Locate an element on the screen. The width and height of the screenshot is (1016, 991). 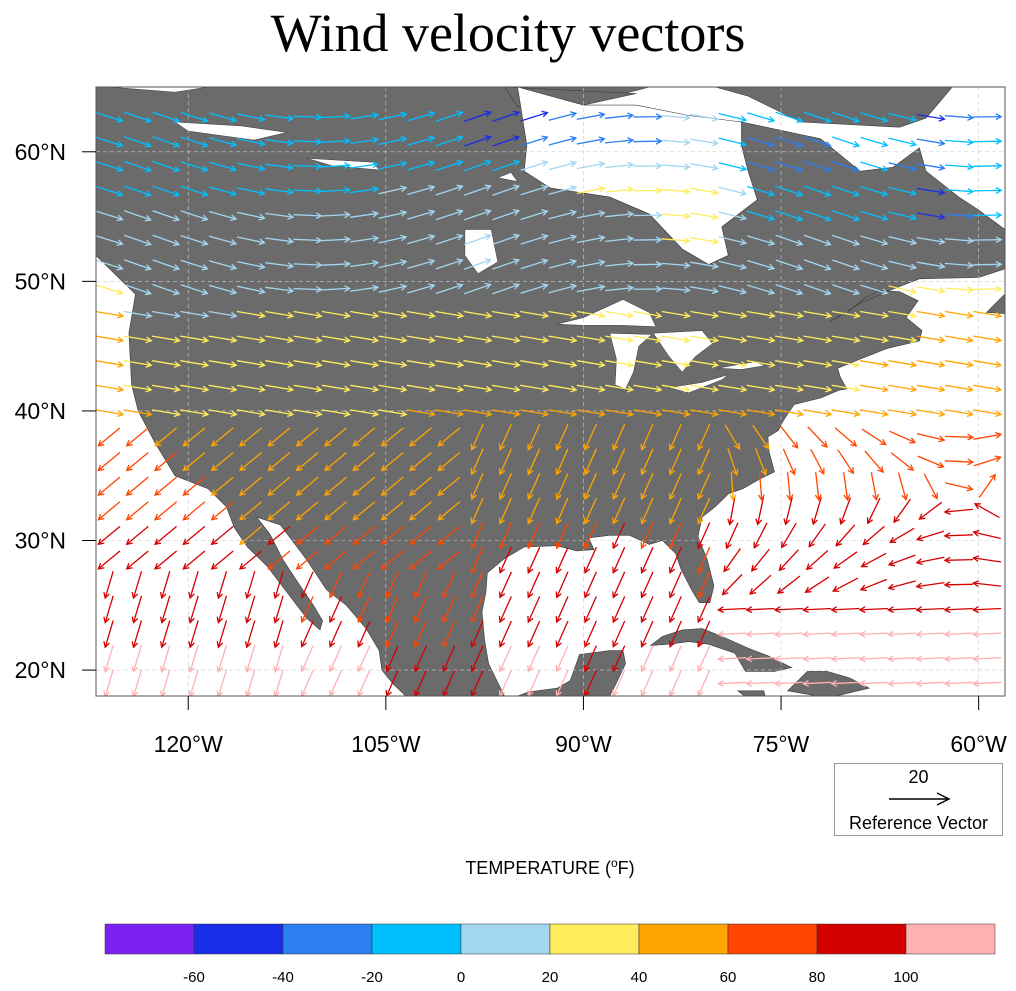
colorbar-label: -20 is located at coordinates (372, 977).